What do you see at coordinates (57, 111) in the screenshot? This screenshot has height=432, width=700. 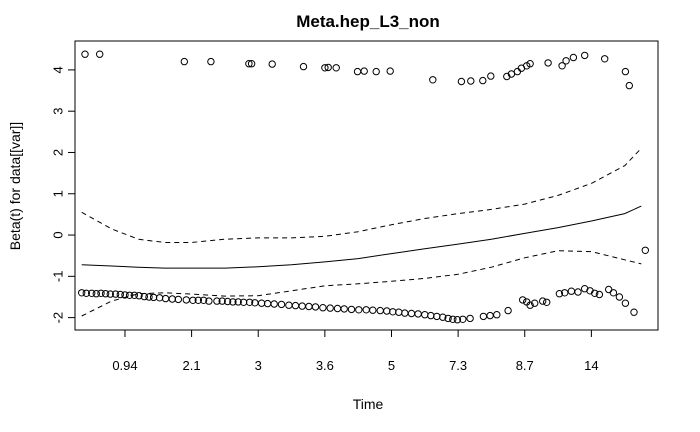 I see `y-tick-label: 3` at bounding box center [57, 111].